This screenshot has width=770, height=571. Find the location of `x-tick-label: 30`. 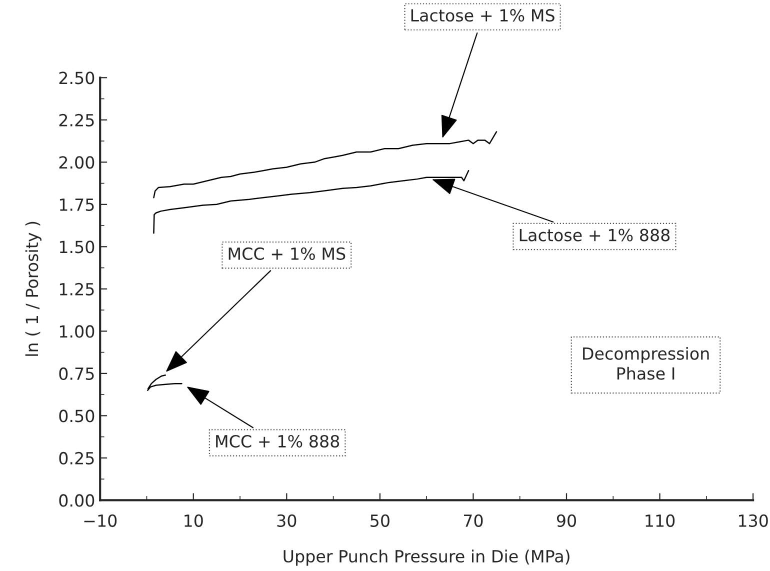

x-tick-label: 30 is located at coordinates (286, 520).